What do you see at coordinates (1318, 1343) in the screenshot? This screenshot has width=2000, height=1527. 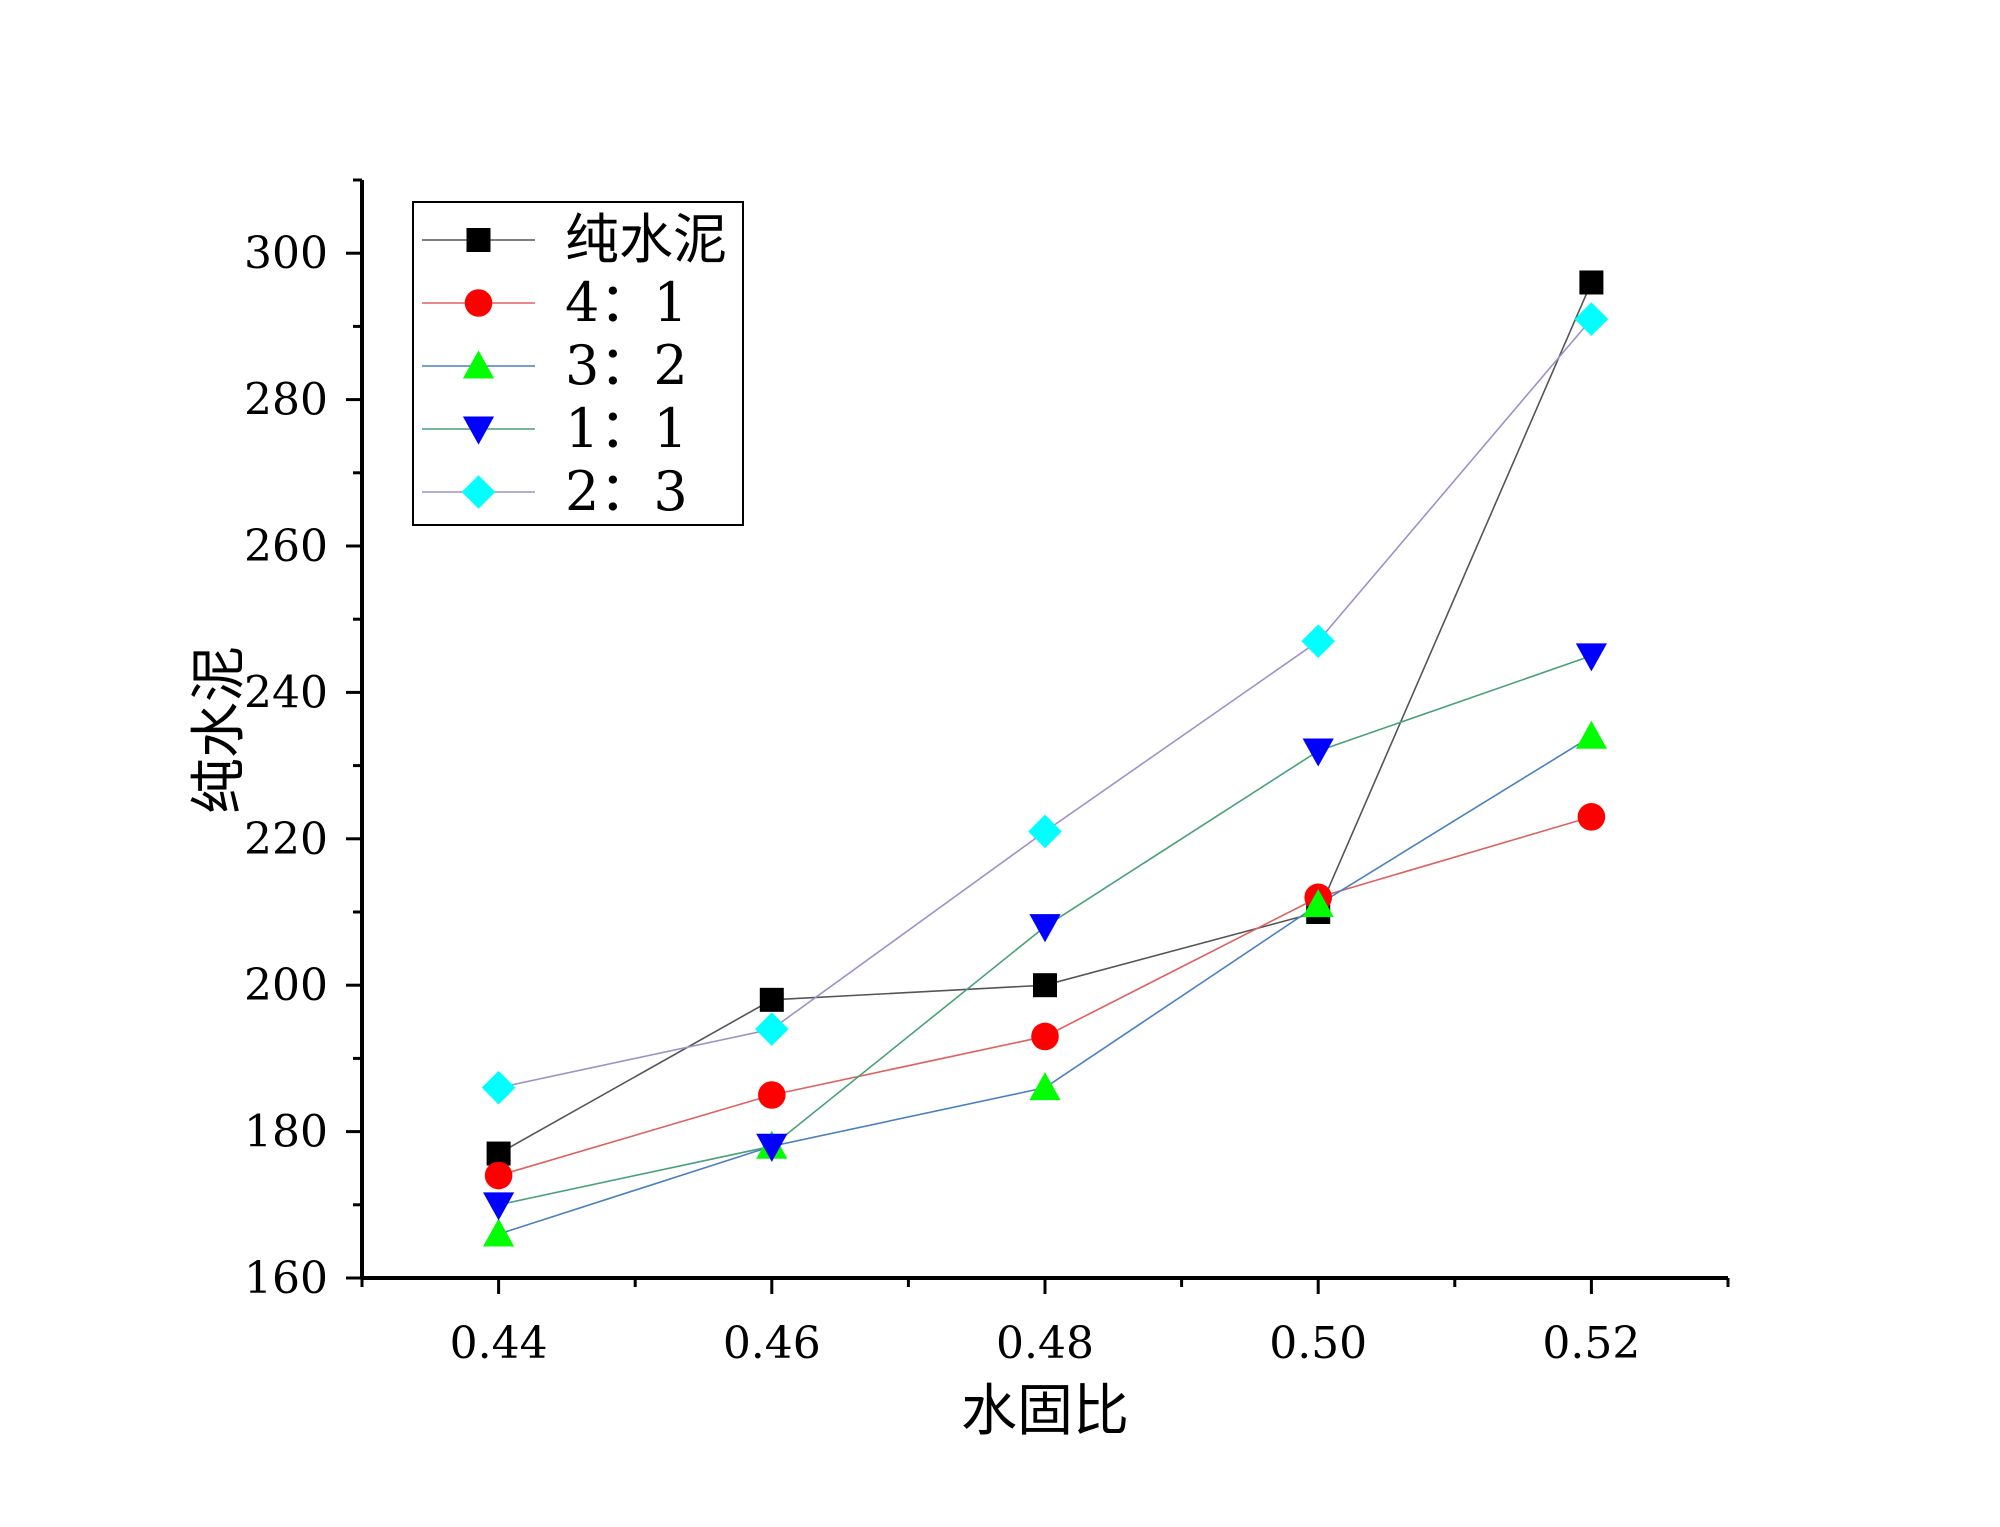 I see `x-tick-label: 0.50` at bounding box center [1318, 1343].